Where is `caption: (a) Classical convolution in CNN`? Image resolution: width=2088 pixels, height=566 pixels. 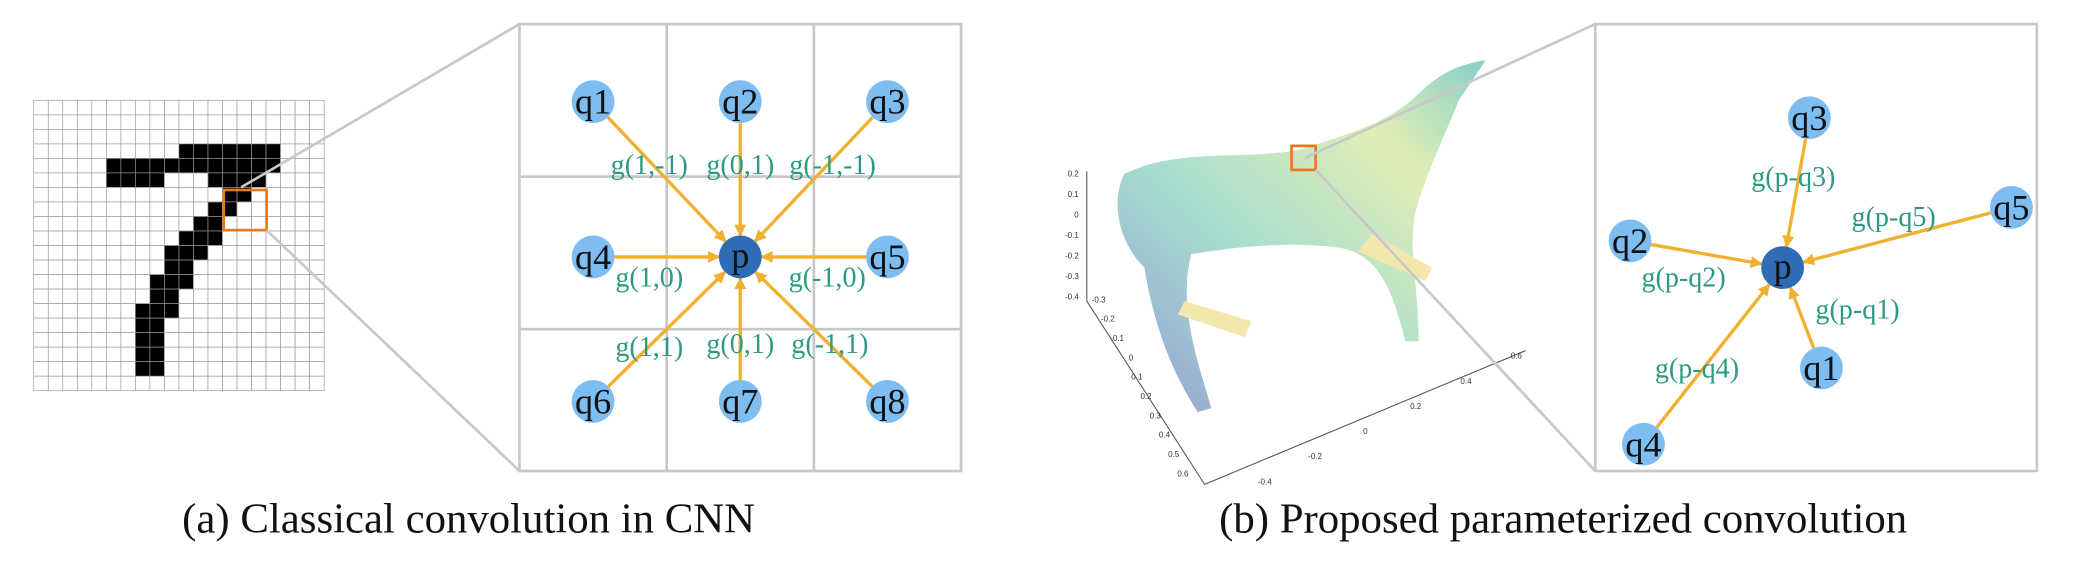 caption: (a) Classical convolution in CNN is located at coordinates (468, 519).